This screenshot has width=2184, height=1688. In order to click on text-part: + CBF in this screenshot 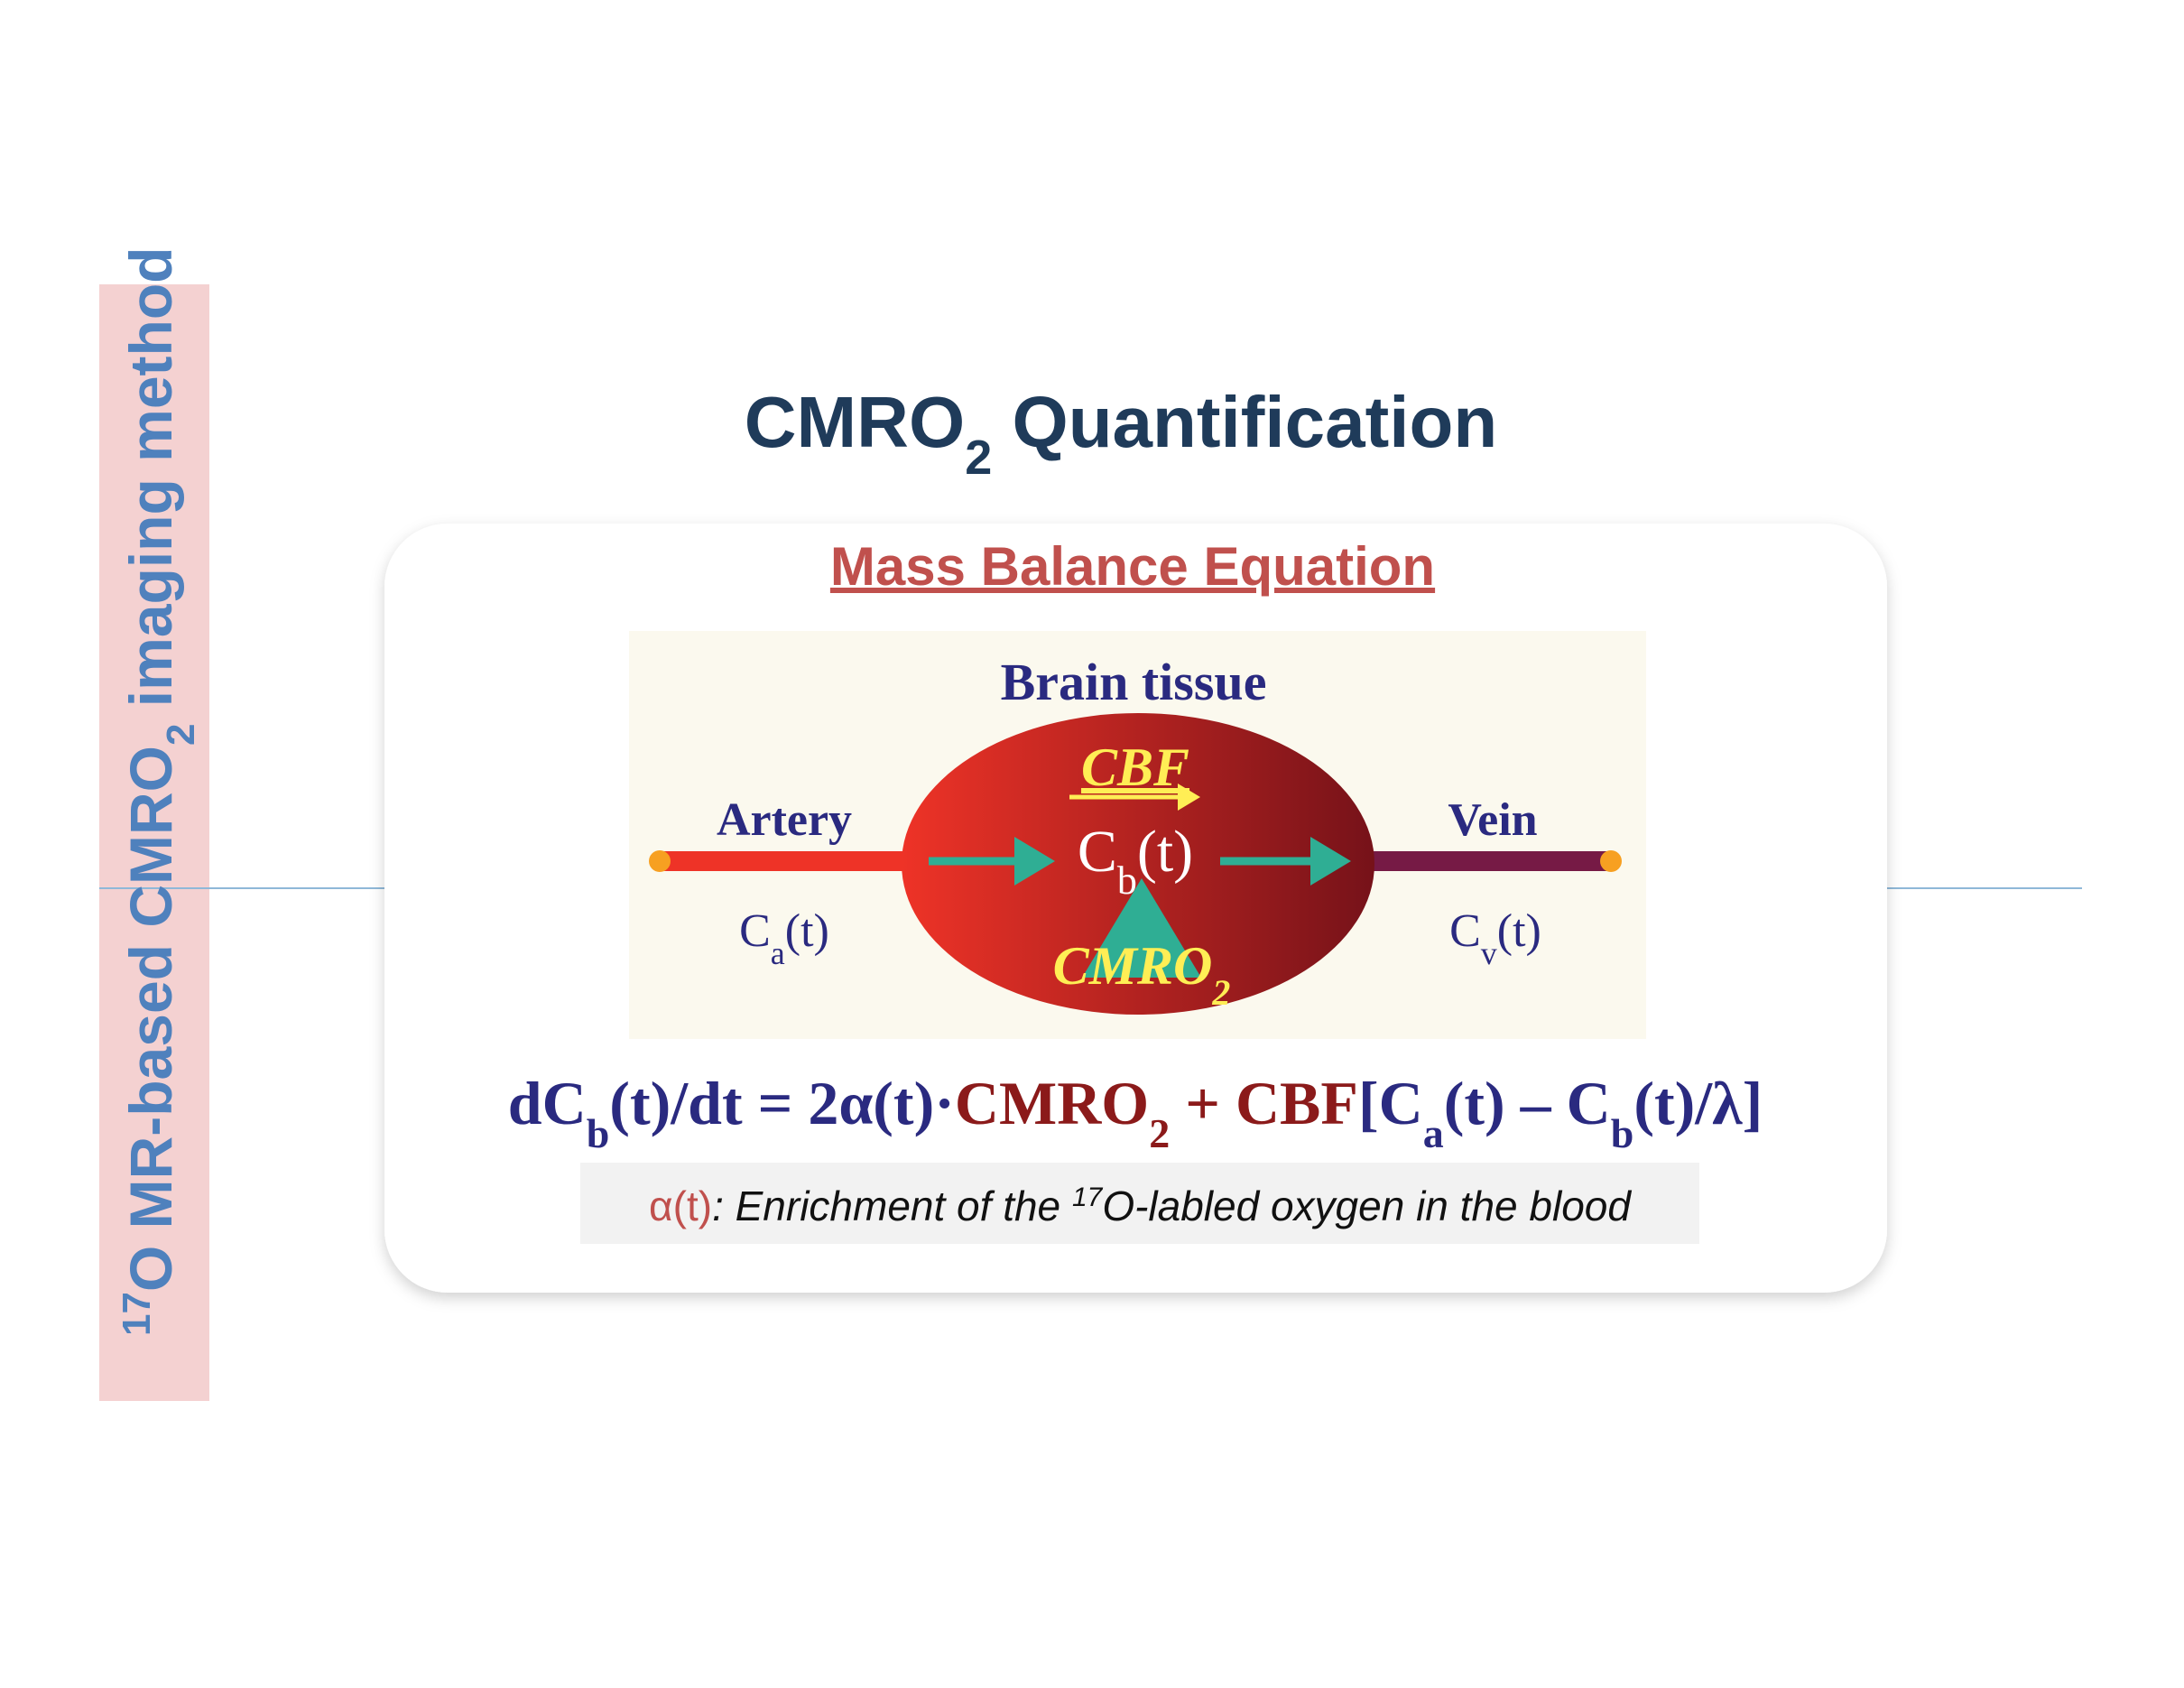, I will do `click(1264, 1103)`.